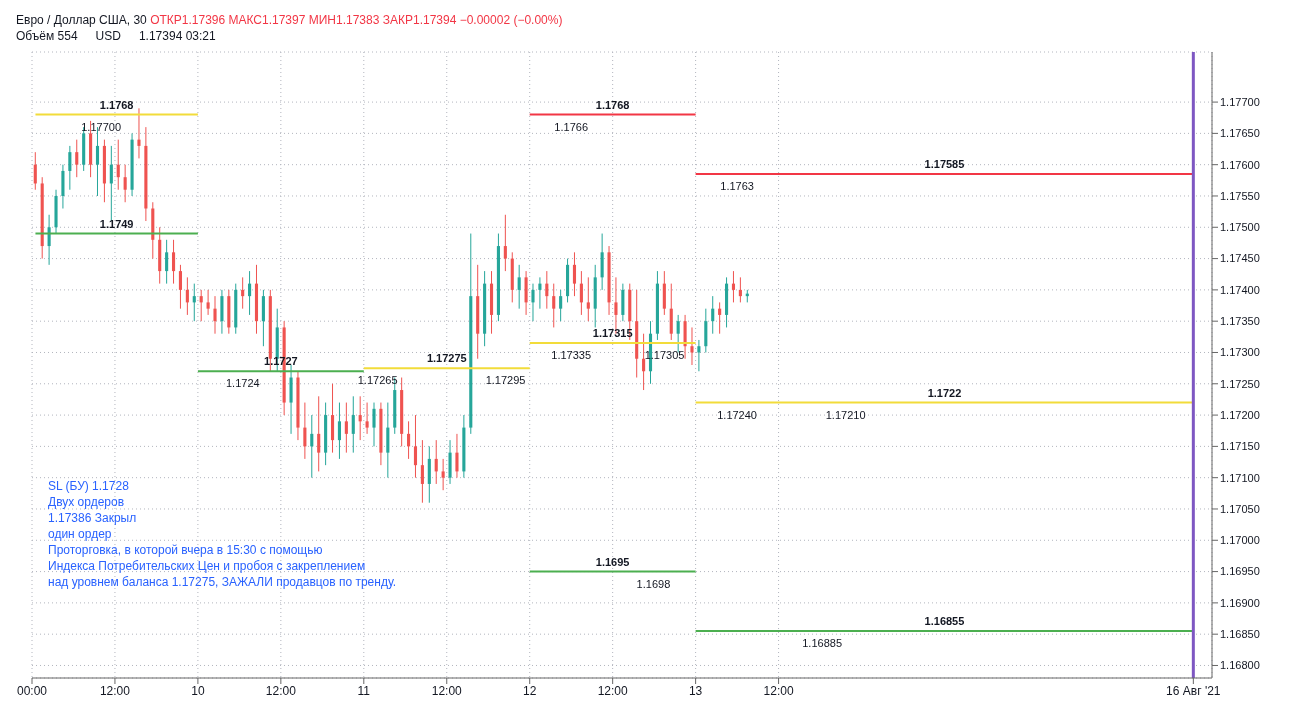  I want to click on x-tick-label: 13, so click(695, 690).